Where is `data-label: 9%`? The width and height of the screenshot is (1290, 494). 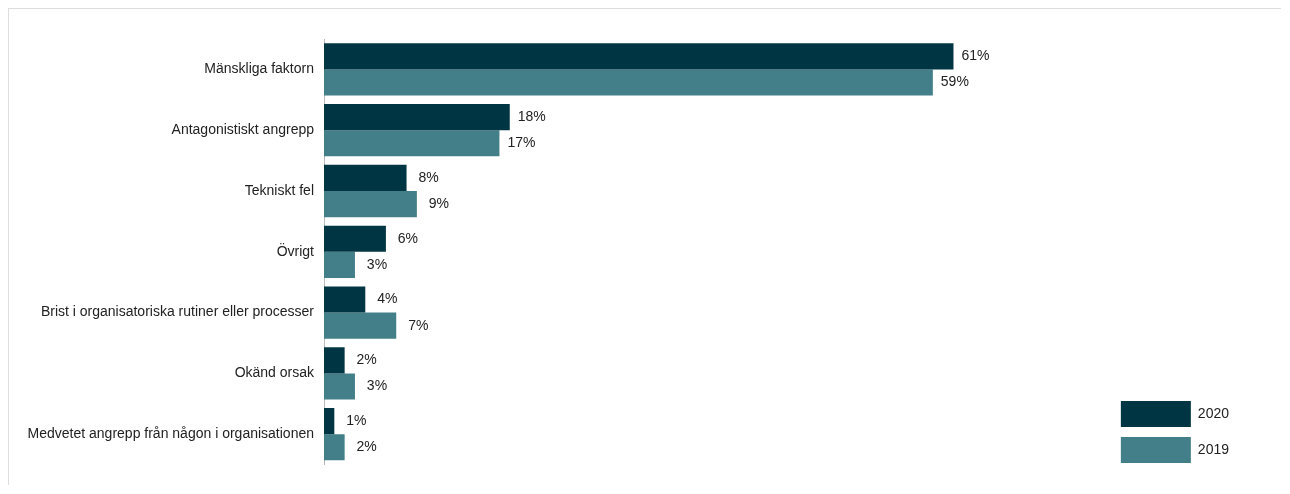 data-label: 9% is located at coordinates (438, 202).